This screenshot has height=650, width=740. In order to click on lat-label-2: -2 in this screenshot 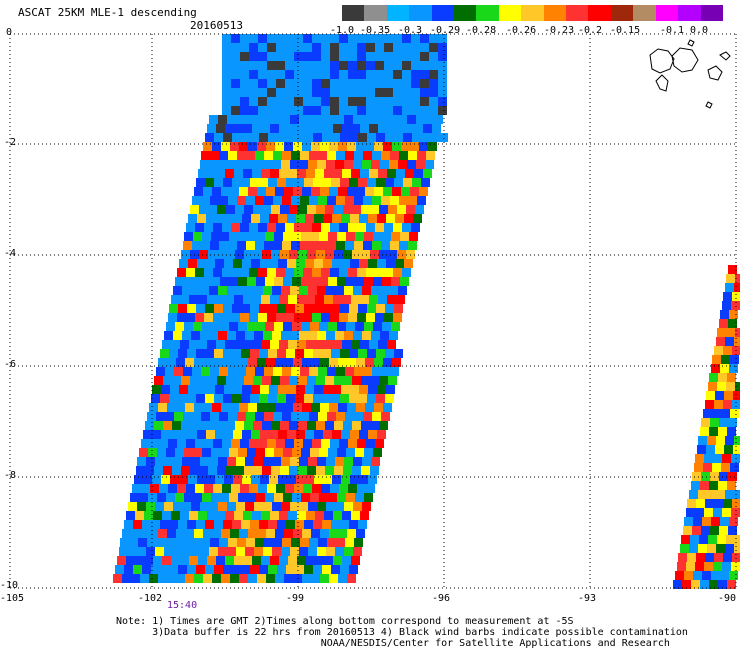, I will do `click(10, 142)`.